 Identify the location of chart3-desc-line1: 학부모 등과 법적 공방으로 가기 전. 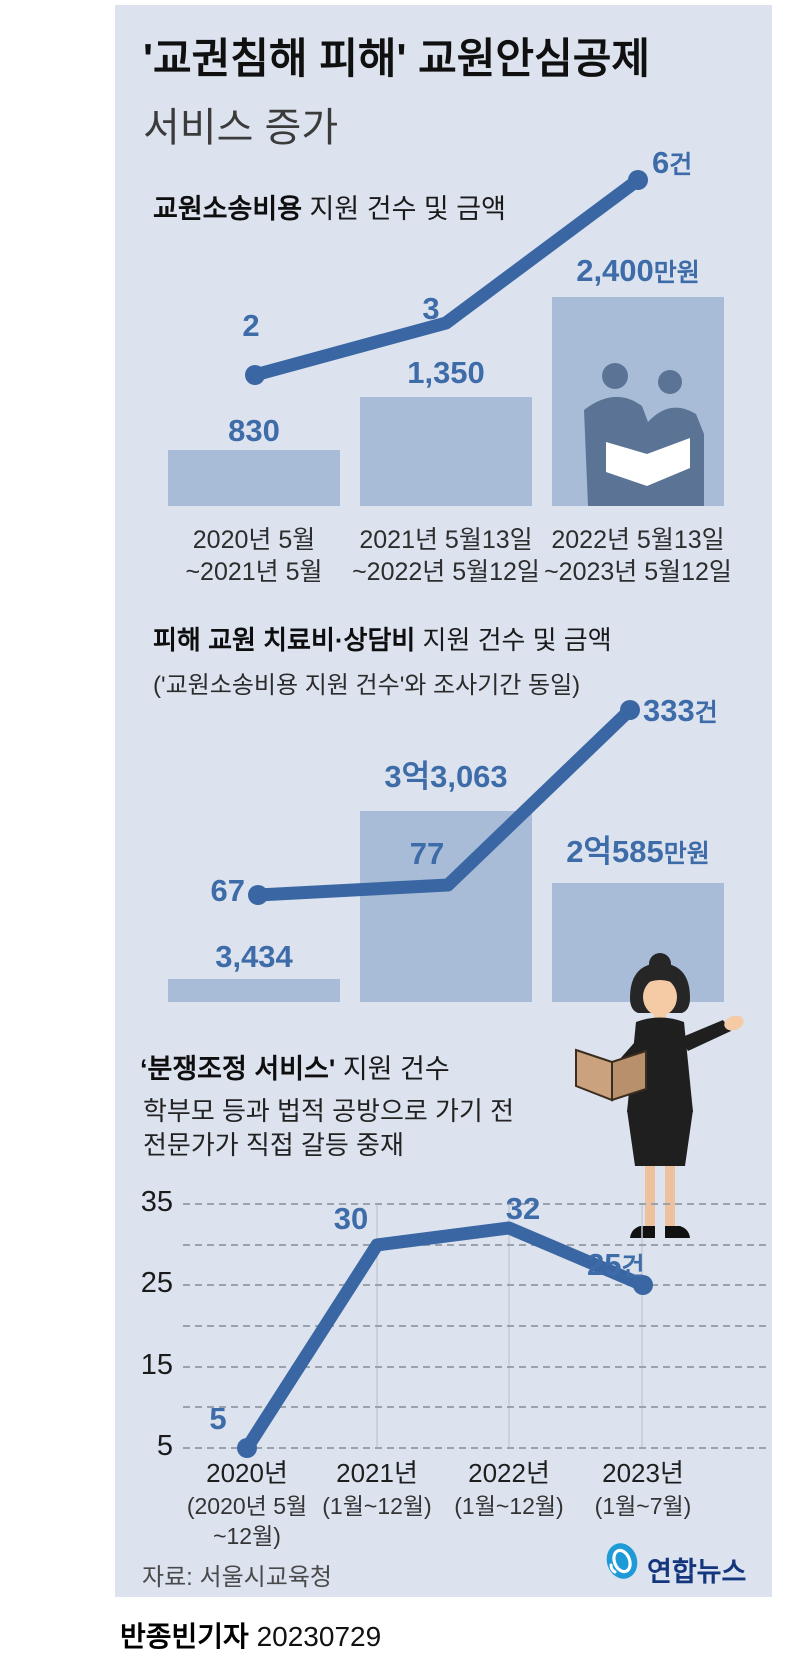
(328, 1111).